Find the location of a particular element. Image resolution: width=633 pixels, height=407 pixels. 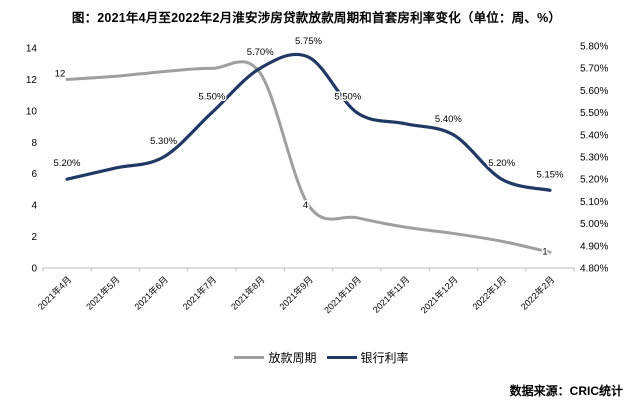

legend: 放款周期 银行利率 is located at coordinates (316, 357).